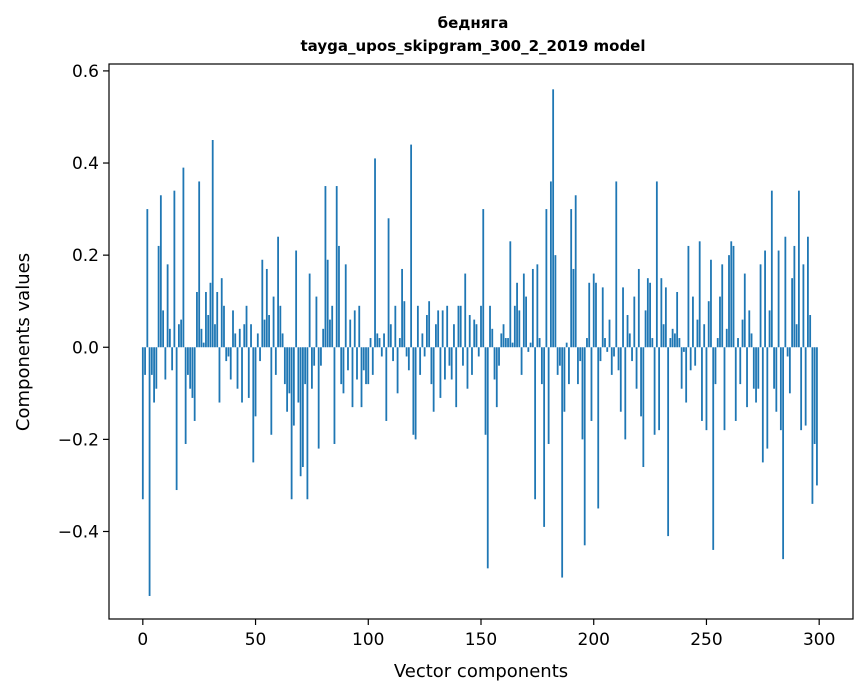 The height and width of the screenshot is (696, 867). What do you see at coordinates (481, 640) in the screenshot?
I see `x-tick-label: 150` at bounding box center [481, 640].